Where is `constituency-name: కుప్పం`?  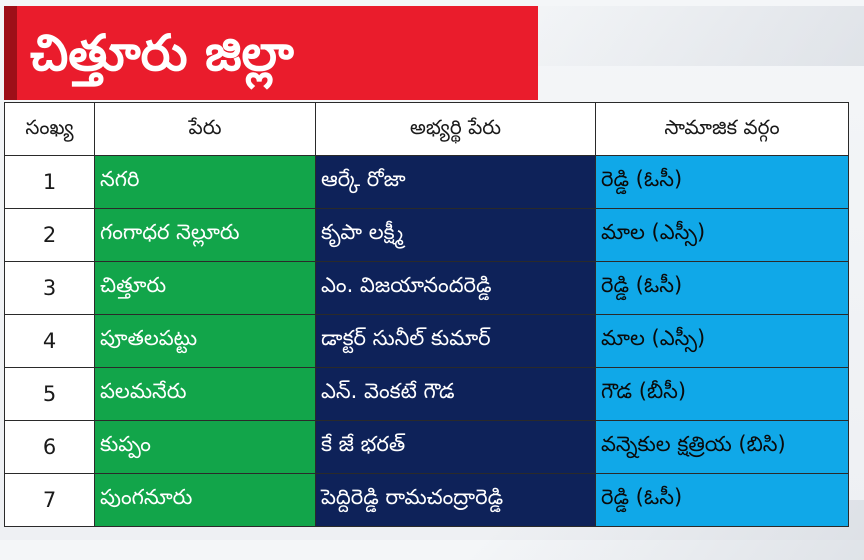
constituency-name: కుప్పం is located at coordinates (205, 447).